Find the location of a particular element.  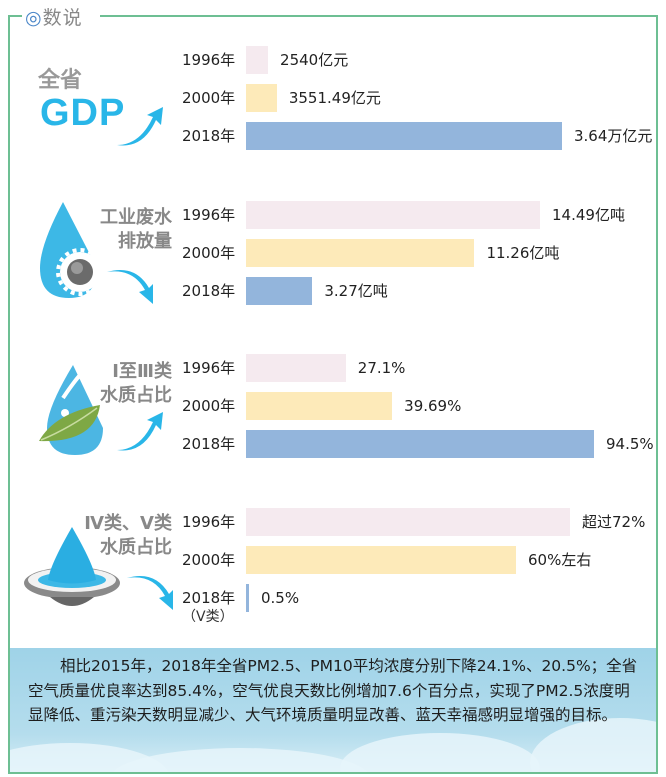

bar-row: 2018年 0.5% is located at coordinates (333, 598).